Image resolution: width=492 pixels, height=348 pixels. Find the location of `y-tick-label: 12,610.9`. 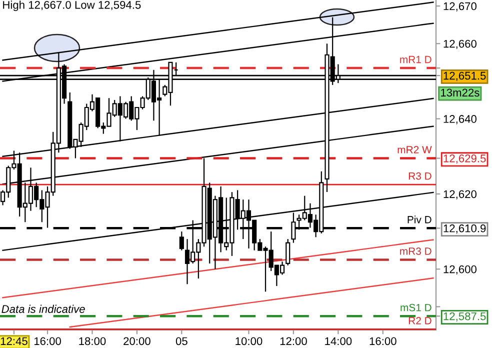

y-tick-label: 12,610.9 is located at coordinates (465, 229).